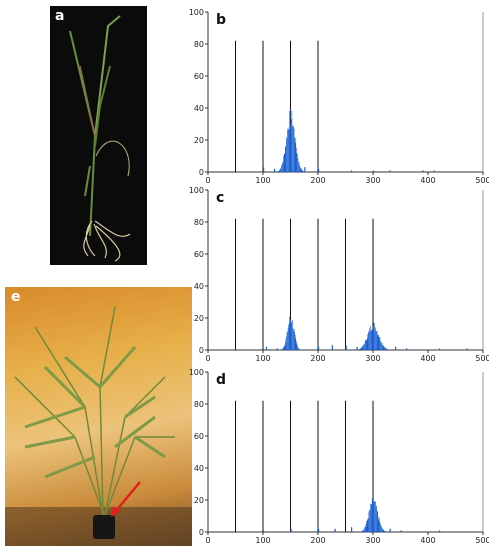 The height and width of the screenshot is (550, 489). Describe the element at coordinates (262, 358) in the screenshot. I see `x-tick-label: 100` at that location.